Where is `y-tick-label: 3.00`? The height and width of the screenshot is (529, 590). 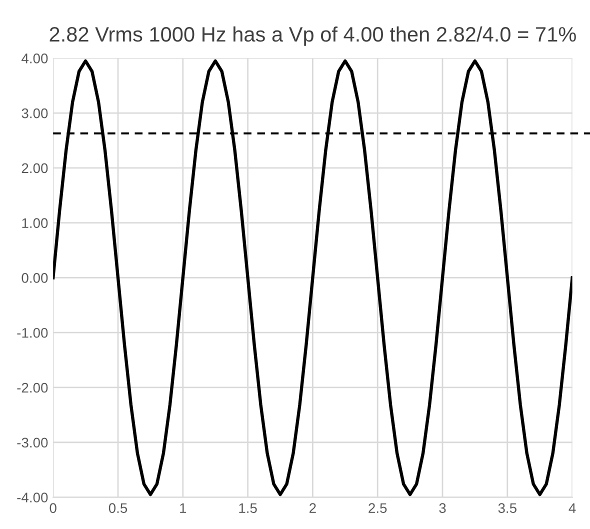
y-tick-label: 3.00 is located at coordinates (35, 113).